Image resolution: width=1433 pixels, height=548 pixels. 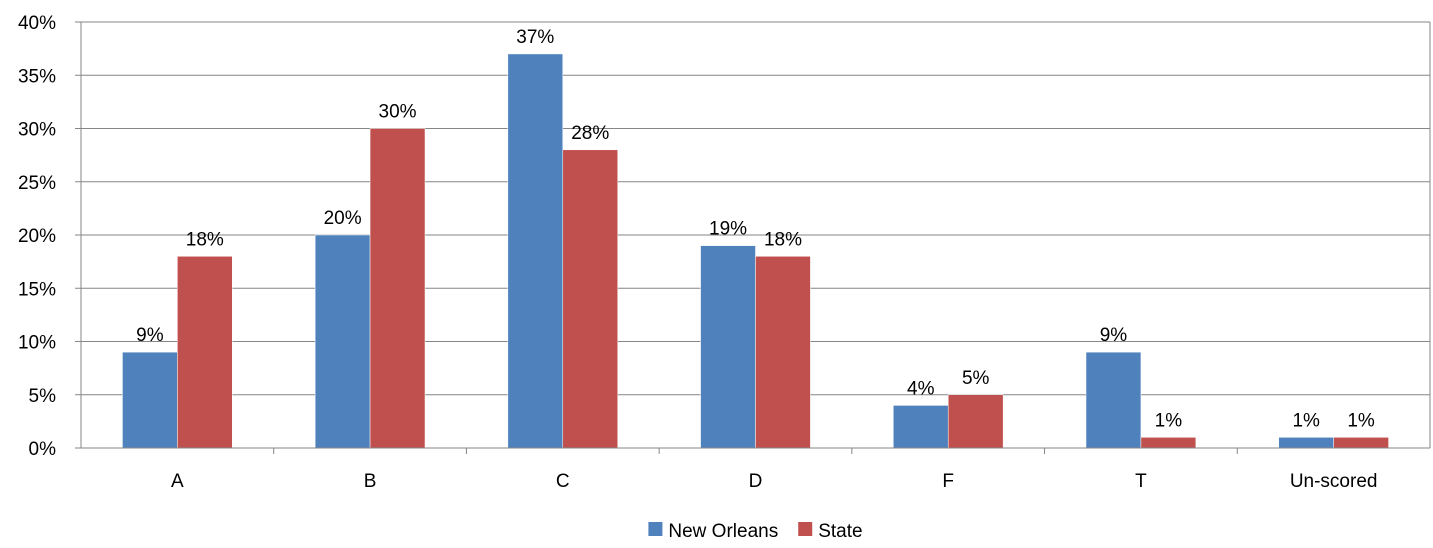 I want to click on legend: New Orleans State, so click(x=755, y=531).